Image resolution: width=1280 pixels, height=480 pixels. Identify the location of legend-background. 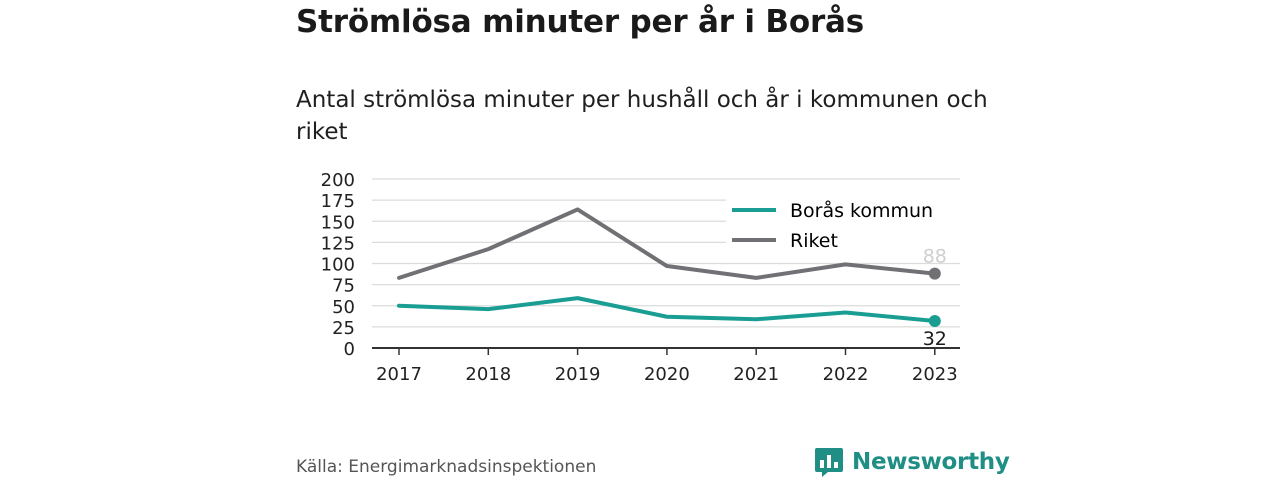
(843, 225).